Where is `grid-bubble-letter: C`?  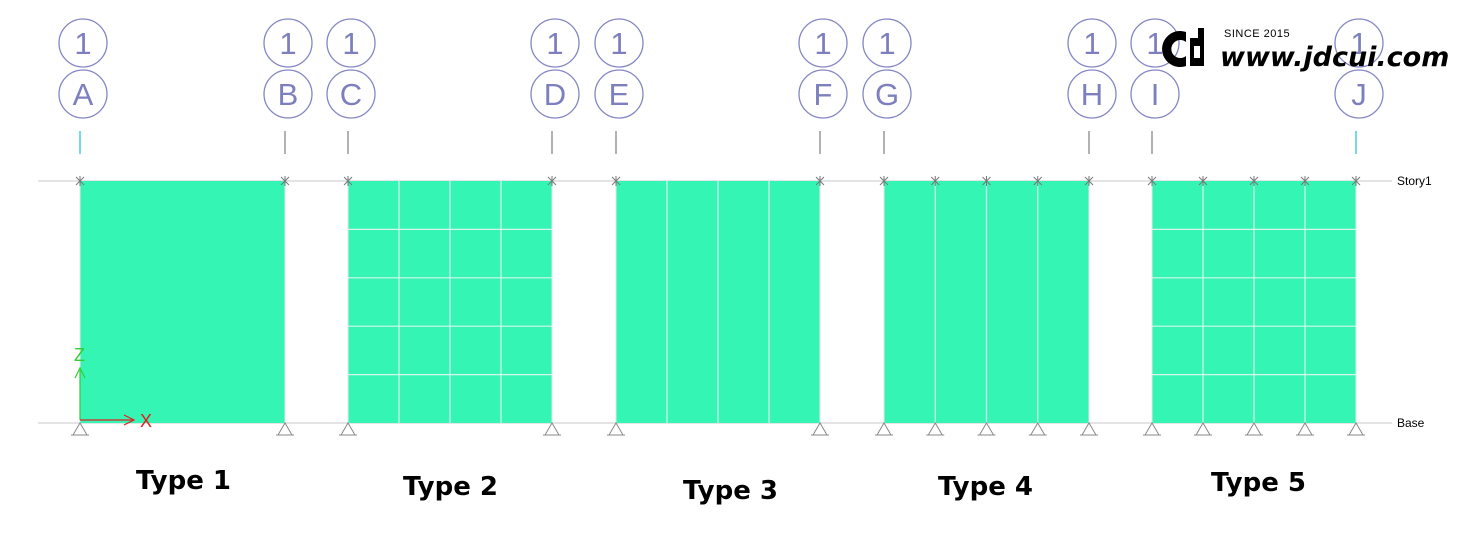 grid-bubble-letter: C is located at coordinates (351, 94).